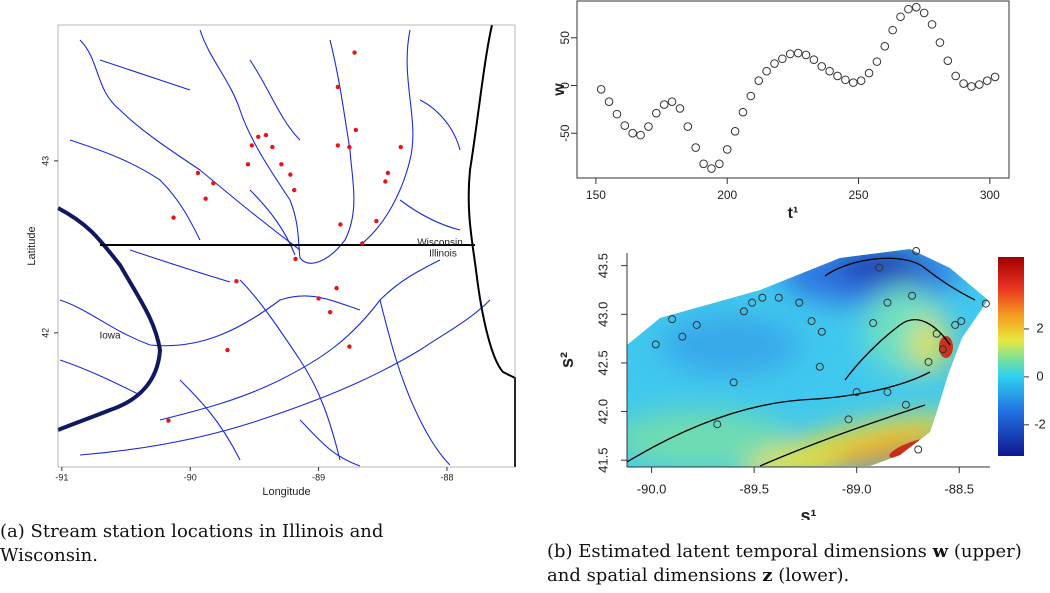 Image resolution: width=1050 pixels, height=593 pixels. What do you see at coordinates (652, 488) in the screenshot?
I see `x-tick-label: -90.0` at bounding box center [652, 488].